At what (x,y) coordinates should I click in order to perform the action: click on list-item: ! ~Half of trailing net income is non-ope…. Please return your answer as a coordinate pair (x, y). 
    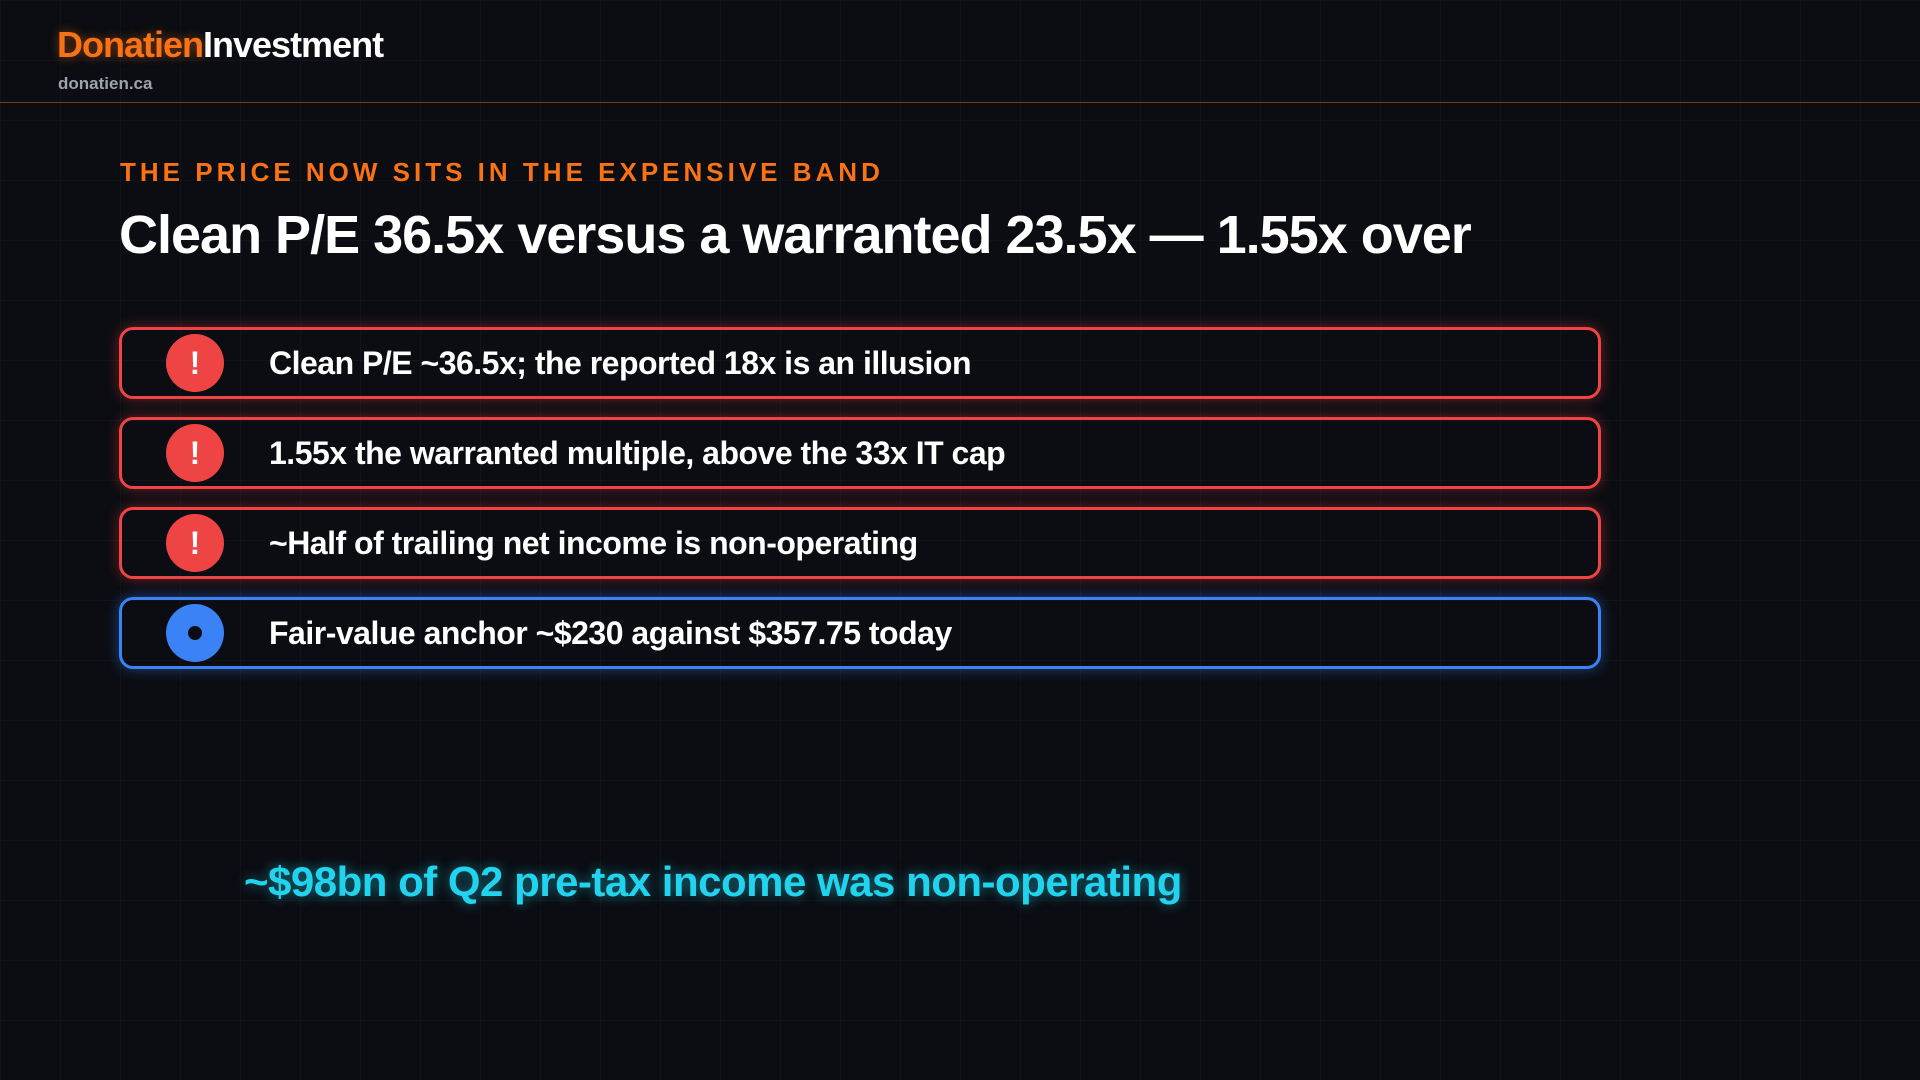
    Looking at the image, I should click on (860, 543).